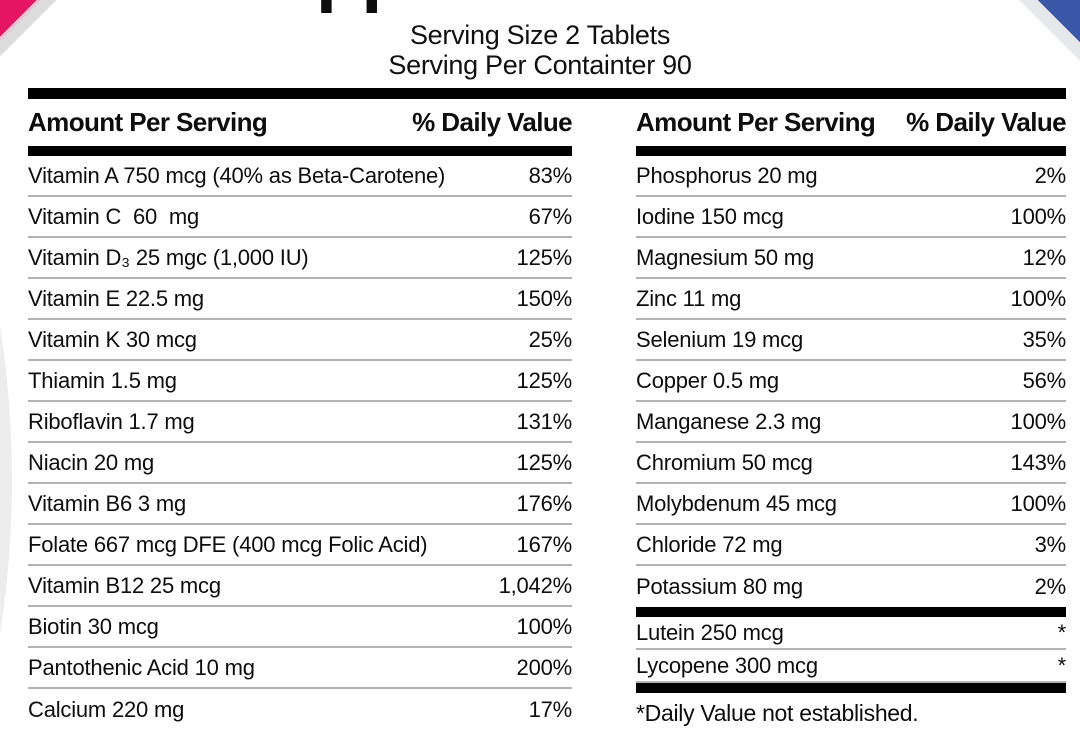 The image size is (1080, 742). Describe the element at coordinates (986, 122) in the screenshot. I see `daily-value-header: % Daily Value` at that location.